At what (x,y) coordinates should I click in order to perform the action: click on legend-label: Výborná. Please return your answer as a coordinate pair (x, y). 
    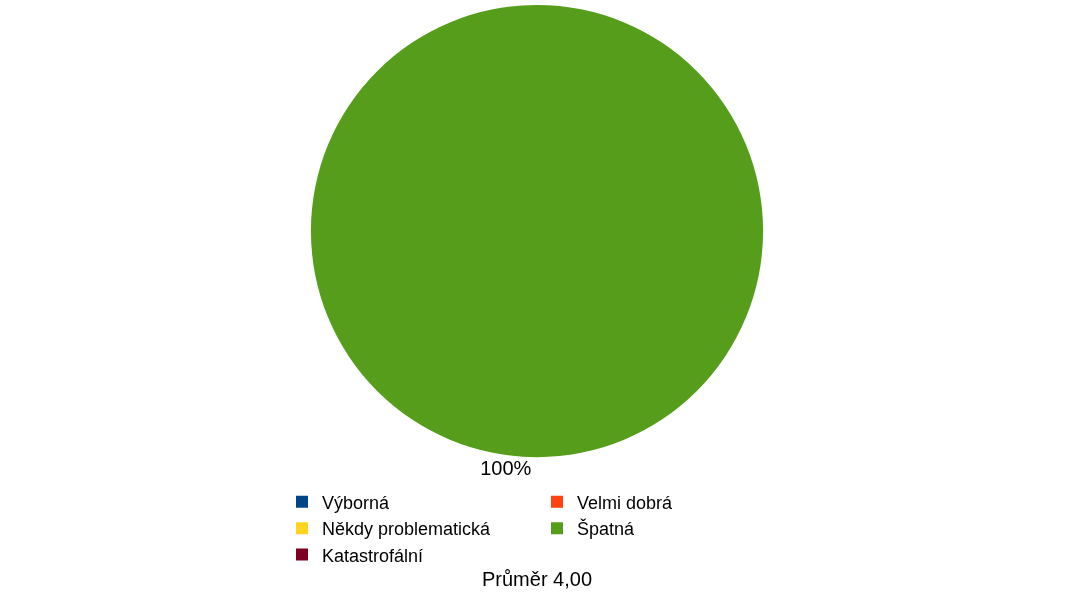
    Looking at the image, I should click on (356, 502).